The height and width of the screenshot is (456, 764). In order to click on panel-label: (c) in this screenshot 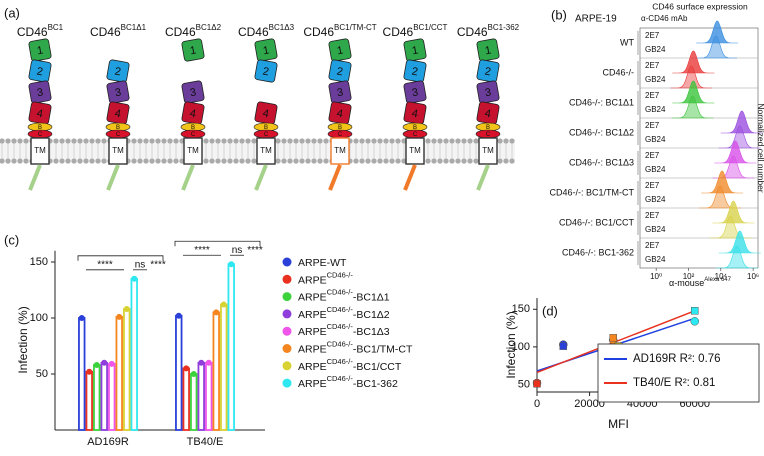, I will do `click(11, 239)`.